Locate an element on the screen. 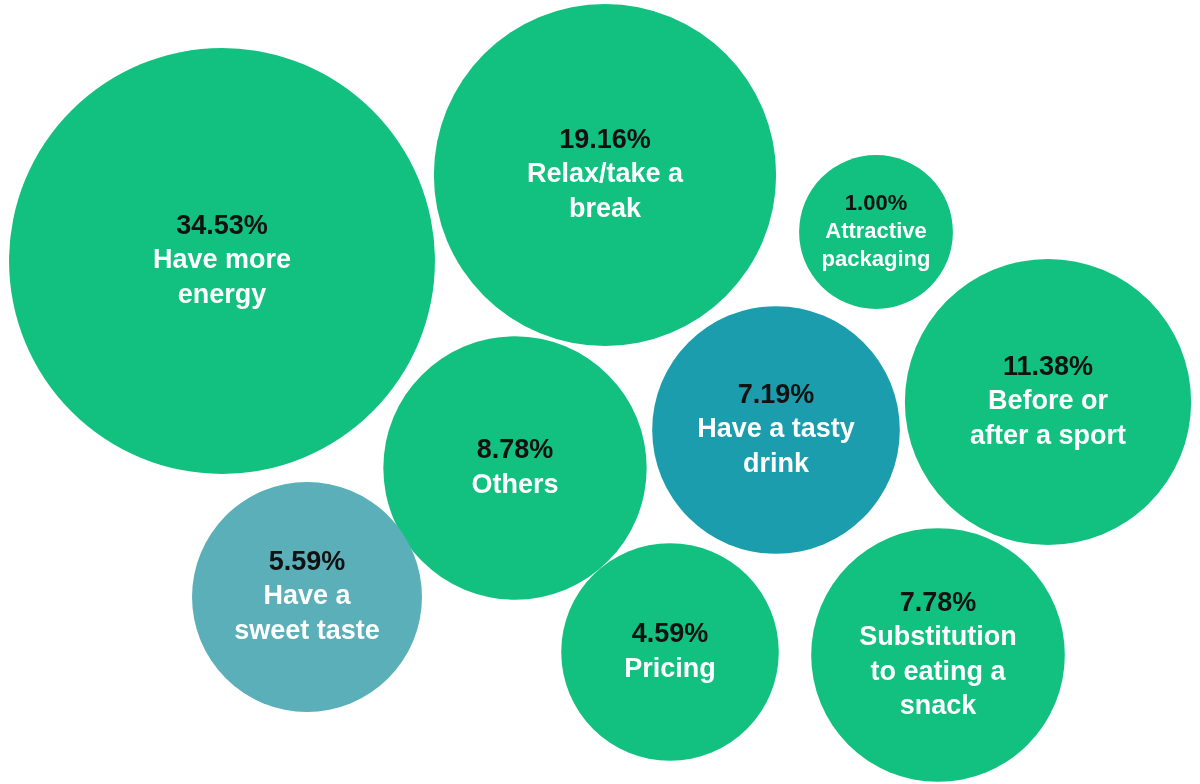 The image size is (1200, 784). category-label: Before or after a sport is located at coordinates (1048, 418).